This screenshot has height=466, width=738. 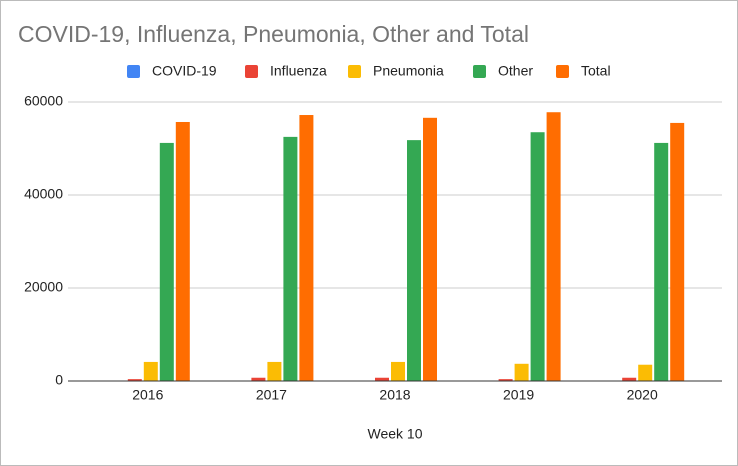 What do you see at coordinates (518, 395) in the screenshot?
I see `x-tick-label: 2019` at bounding box center [518, 395].